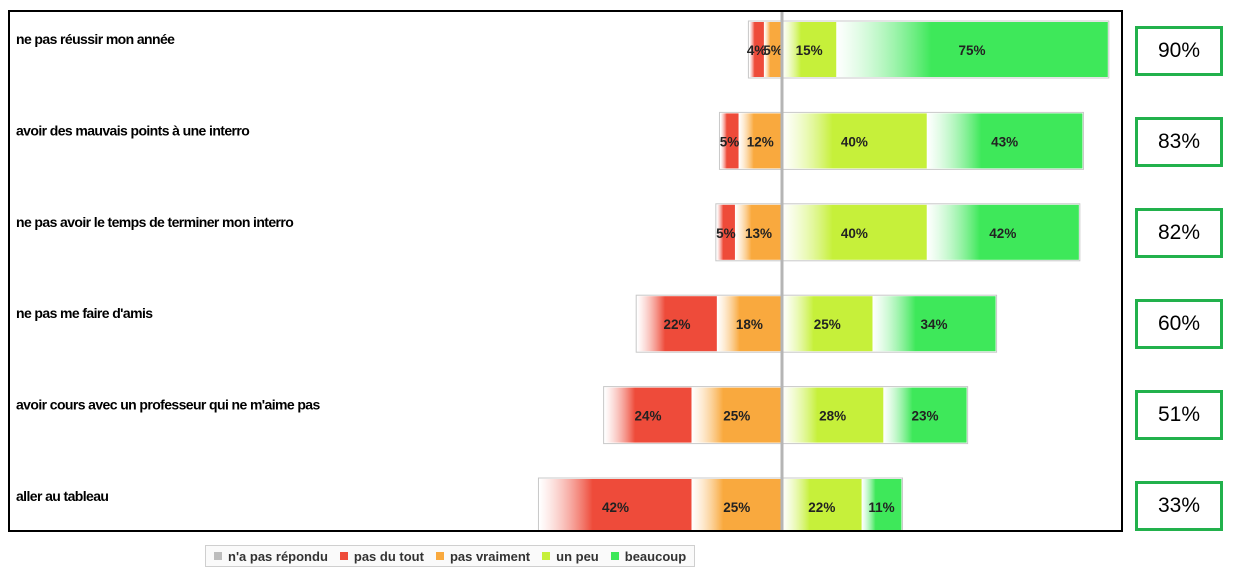 Image resolution: width=1237 pixels, height=569 pixels. I want to click on legend-label: beaucoup, so click(655, 556).